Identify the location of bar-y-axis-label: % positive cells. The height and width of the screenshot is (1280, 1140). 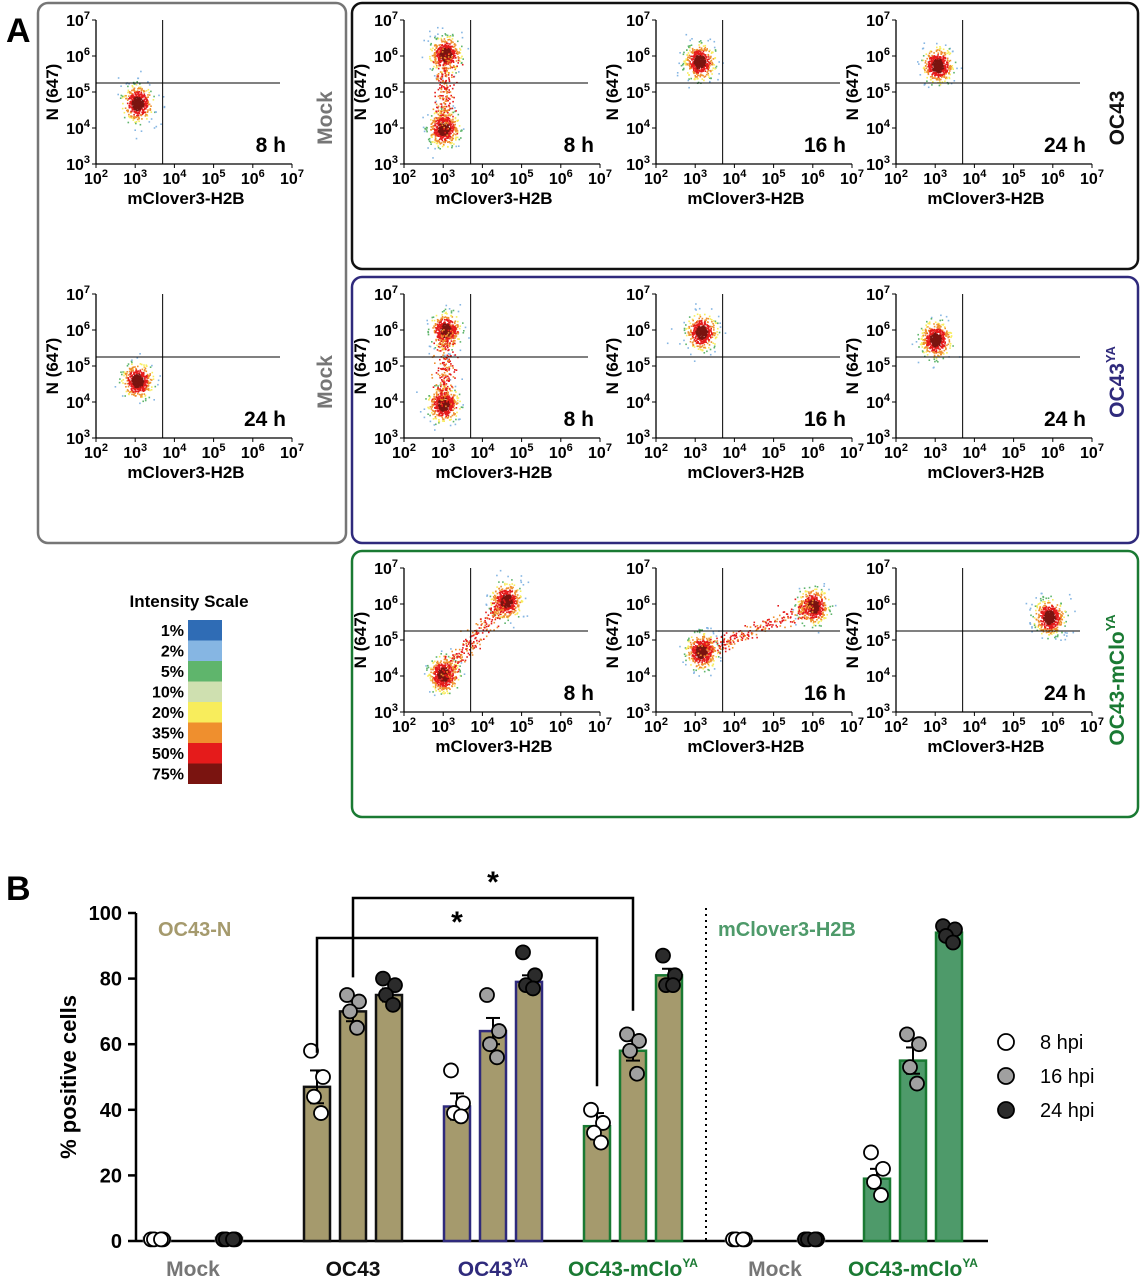
(68, 1077).